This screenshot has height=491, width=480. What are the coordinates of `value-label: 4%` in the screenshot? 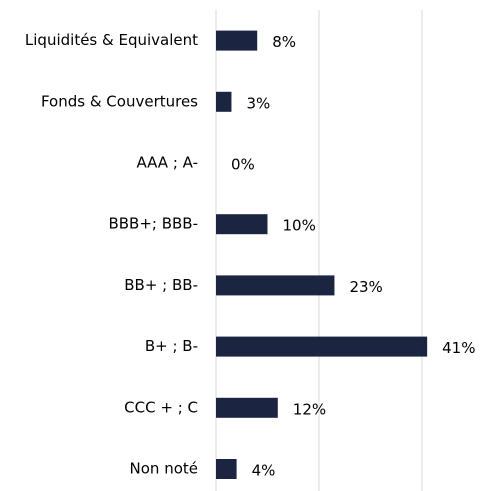 It's located at (264, 471).